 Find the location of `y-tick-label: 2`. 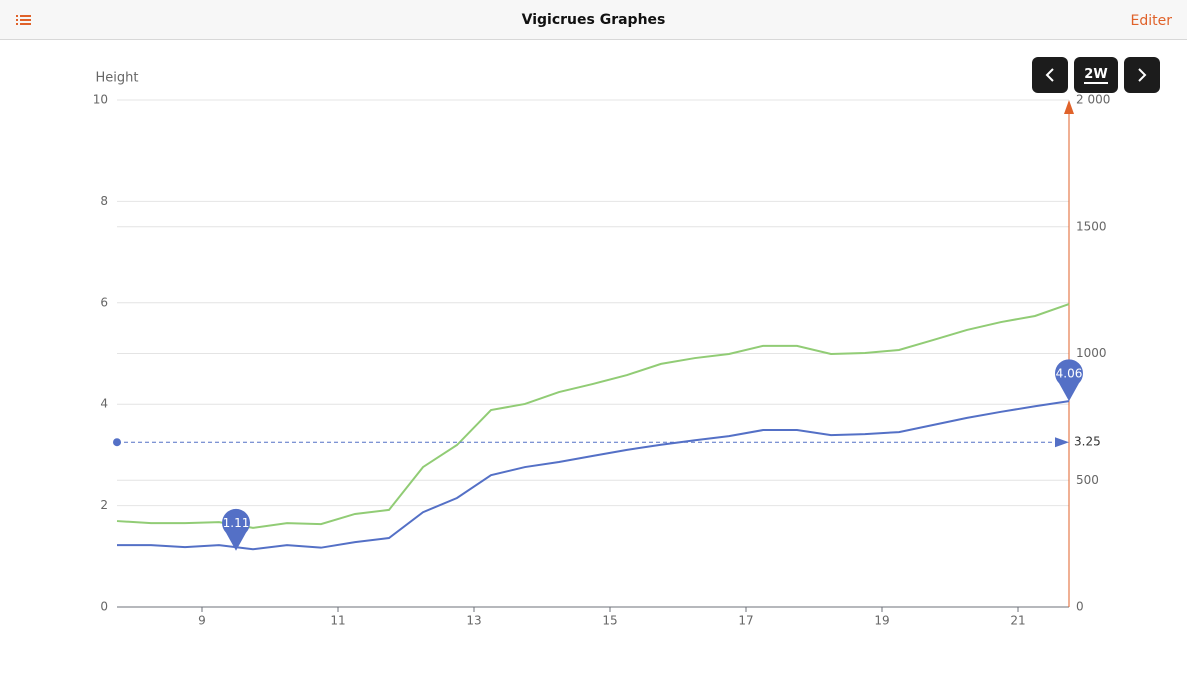

y-tick-label: 2 is located at coordinates (104, 505).